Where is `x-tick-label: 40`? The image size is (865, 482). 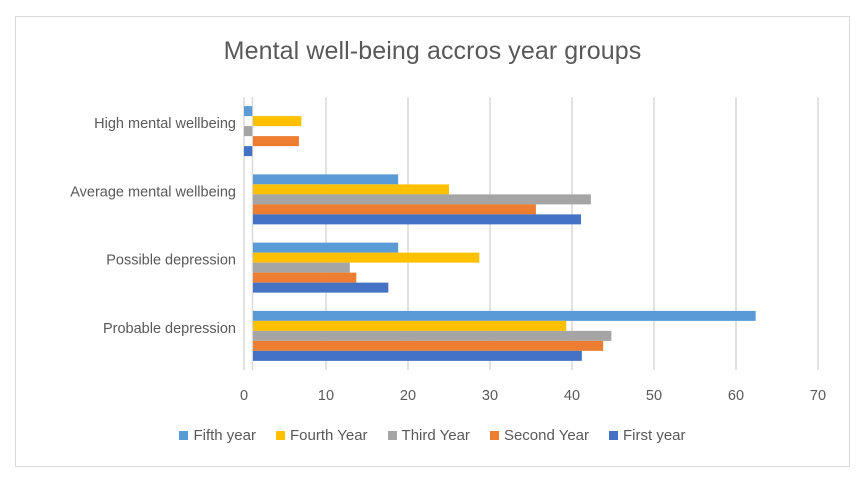
x-tick-label: 40 is located at coordinates (572, 396).